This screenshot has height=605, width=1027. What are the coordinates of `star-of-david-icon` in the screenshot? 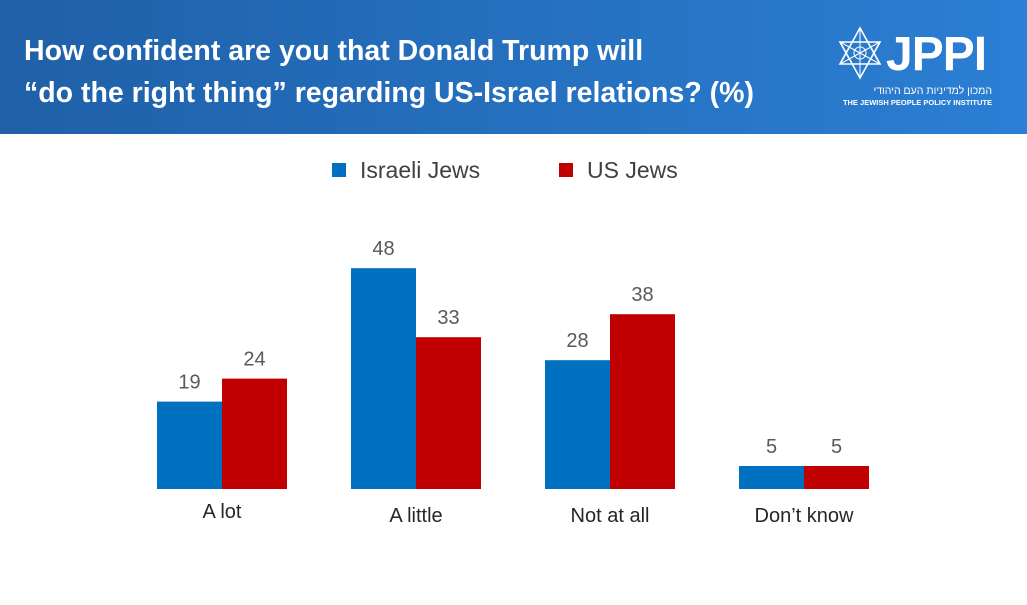 It's located at (860, 53).